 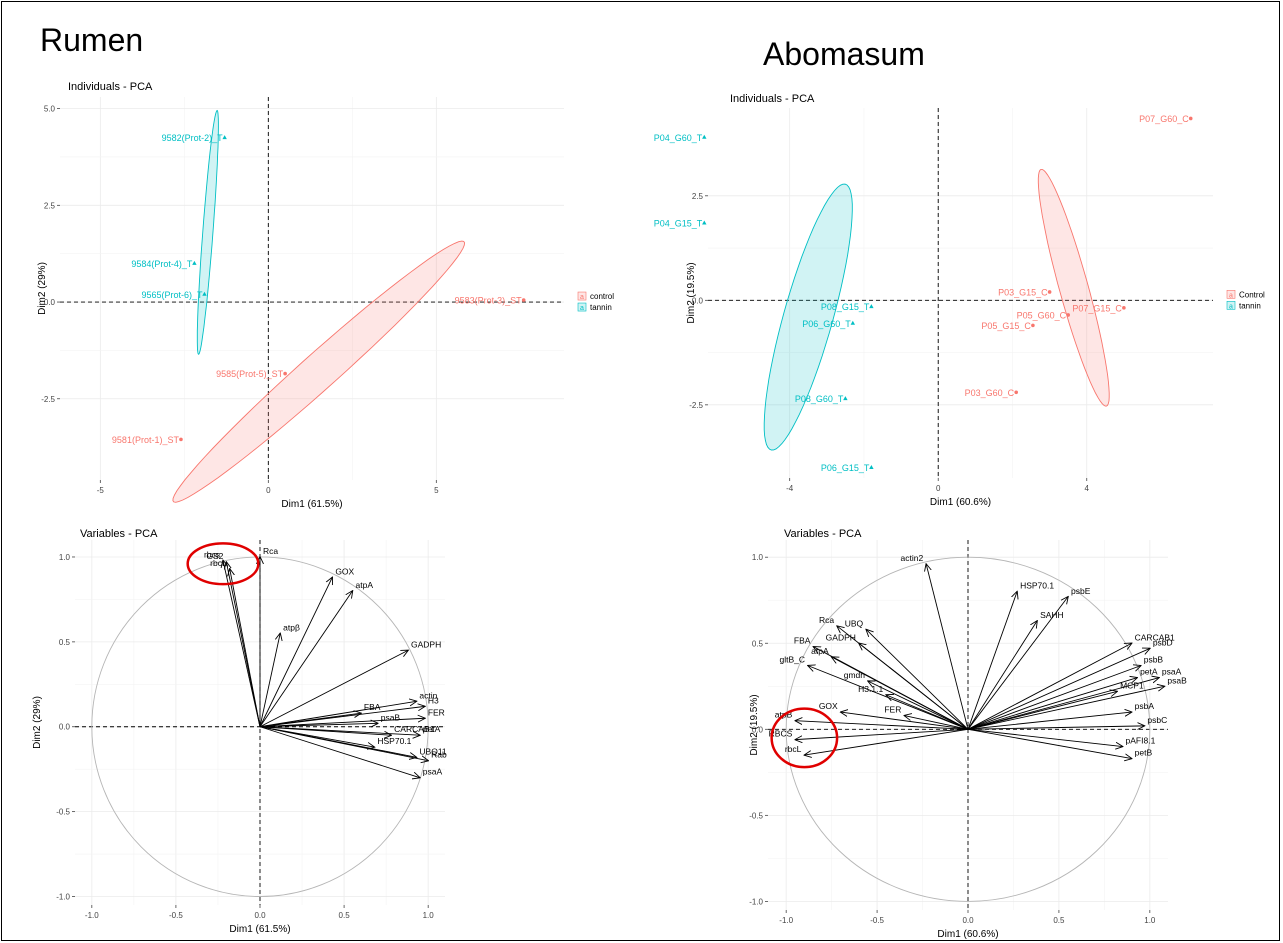 I want to click on point-label: P08_G15_T, so click(x=845, y=307).